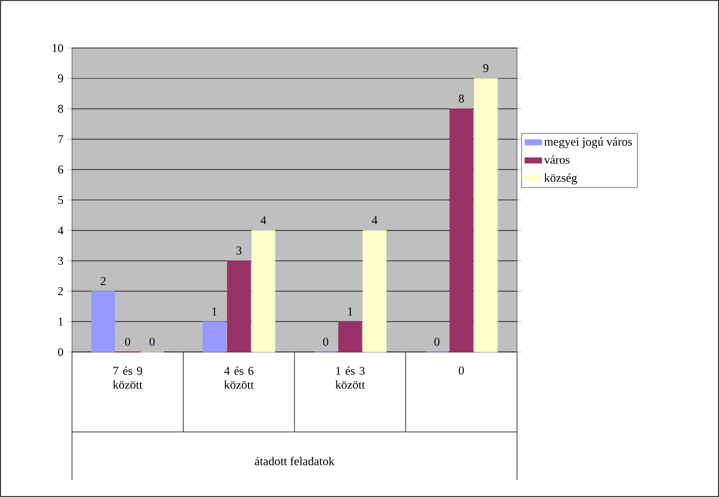 This screenshot has height=497, width=719. I want to click on y-tick-label: 1, so click(60, 322).